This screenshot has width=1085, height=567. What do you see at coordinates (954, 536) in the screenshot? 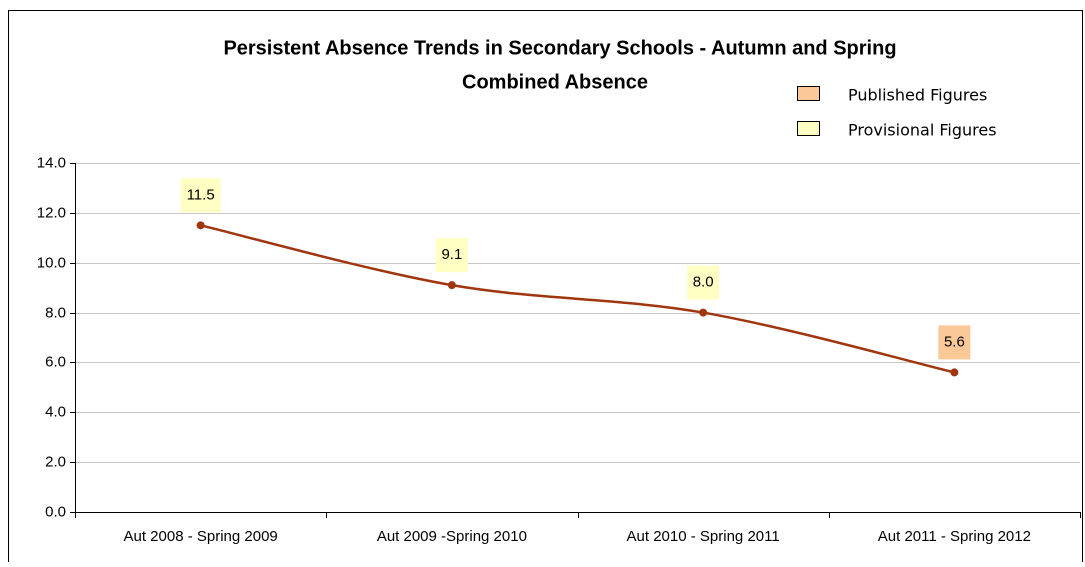
I see `x-tick-label: Aut 2011 - Spring 2012` at bounding box center [954, 536].